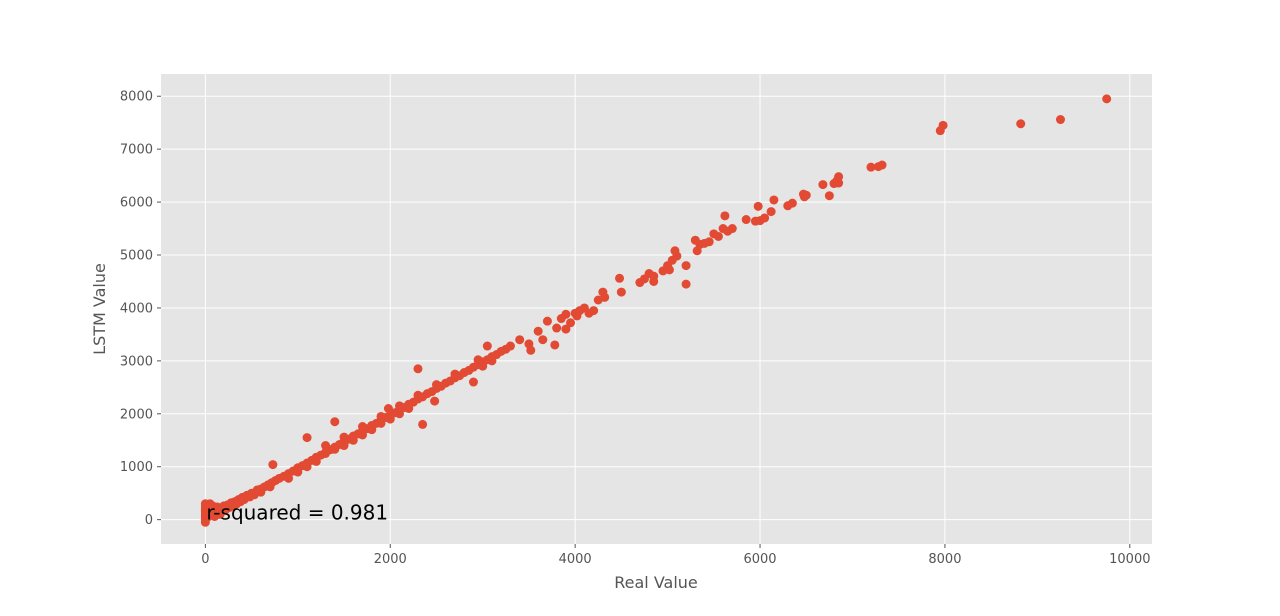  Describe the element at coordinates (205, 559) in the screenshot. I see `x-tick-label: 0` at that location.